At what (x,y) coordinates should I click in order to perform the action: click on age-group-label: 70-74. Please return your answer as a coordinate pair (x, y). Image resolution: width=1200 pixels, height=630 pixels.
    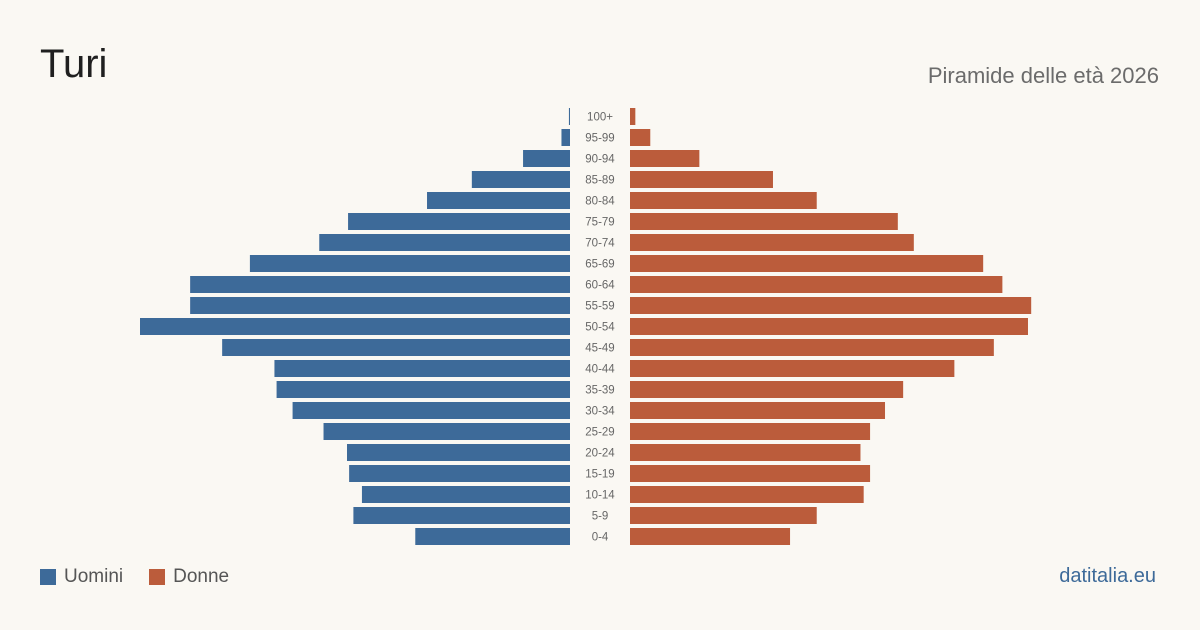
    Looking at the image, I should click on (600, 244).